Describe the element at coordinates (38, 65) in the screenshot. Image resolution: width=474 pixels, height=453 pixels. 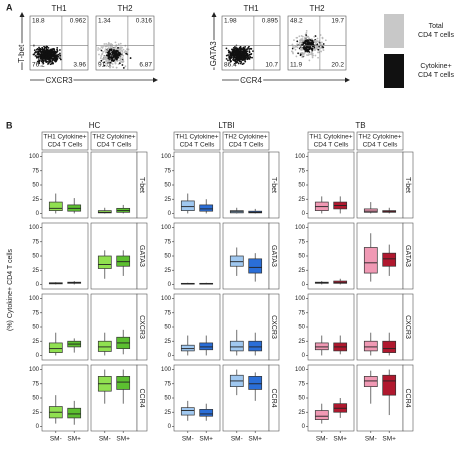
I see `quadrant-percent: 76.2` at that location.